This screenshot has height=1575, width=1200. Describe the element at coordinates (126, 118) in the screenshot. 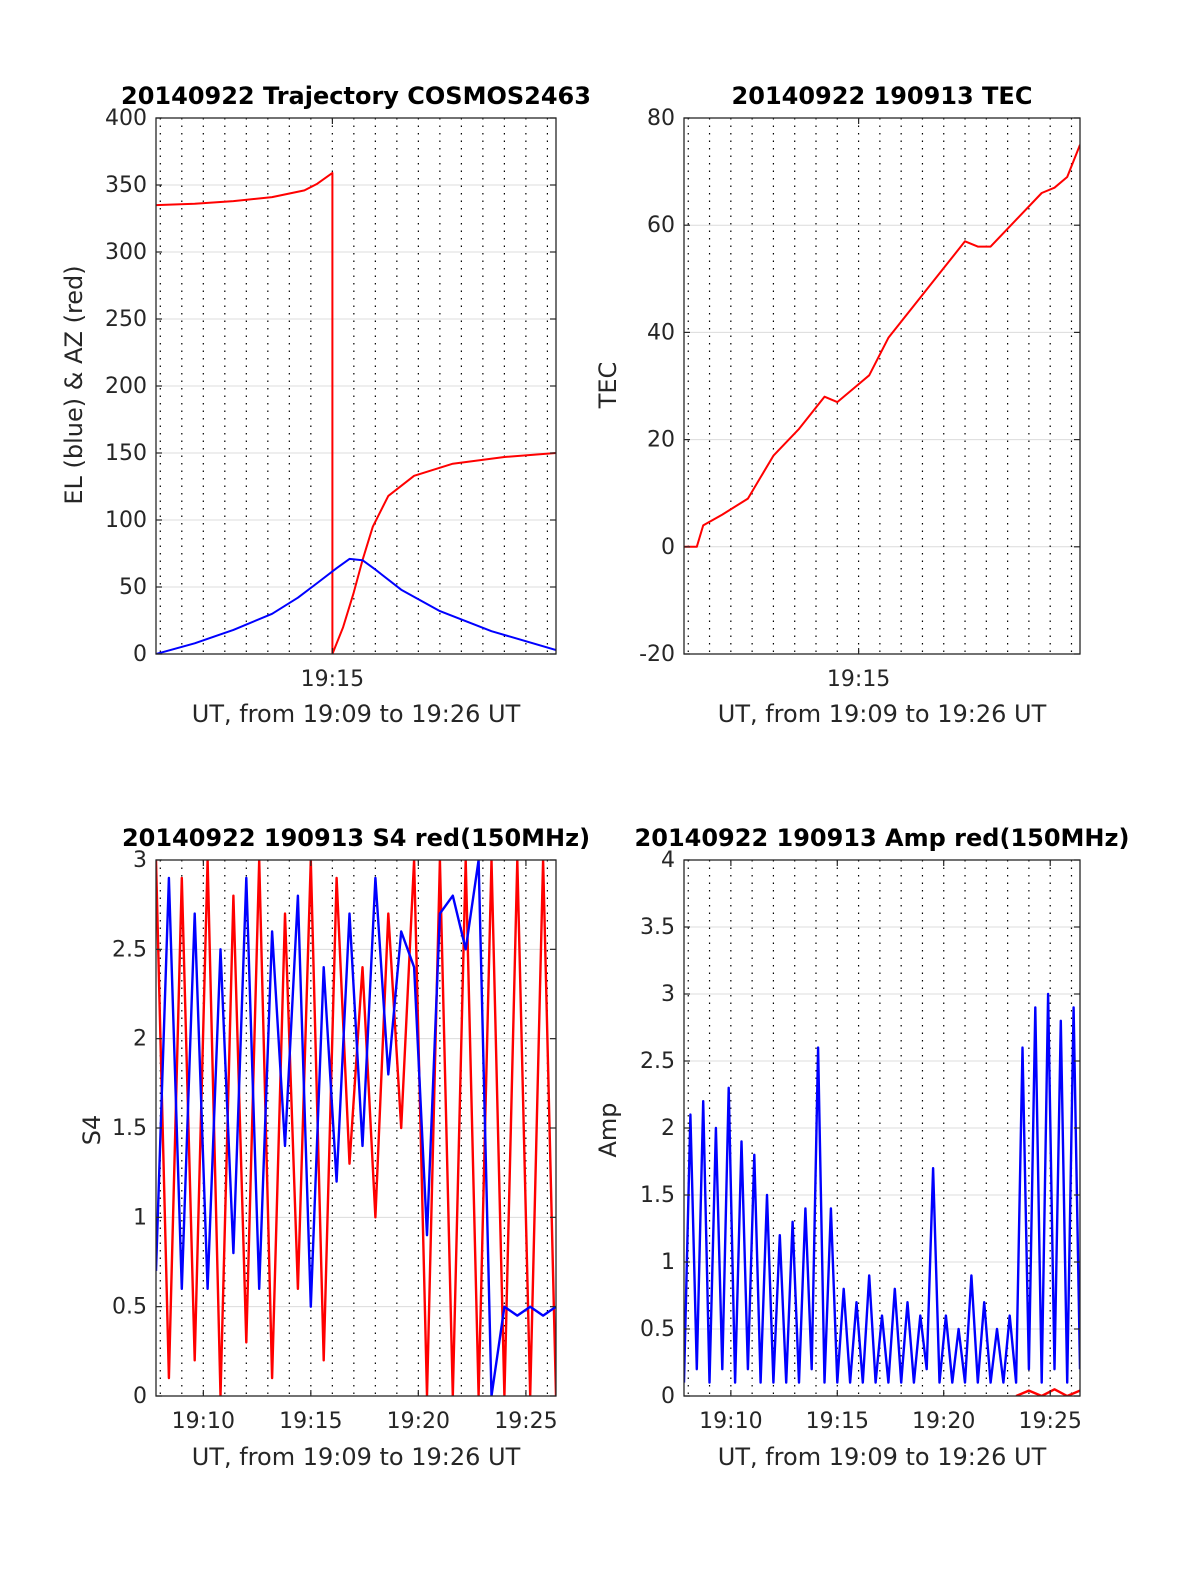

I see `trajectory-ytick-label: 400` at that location.